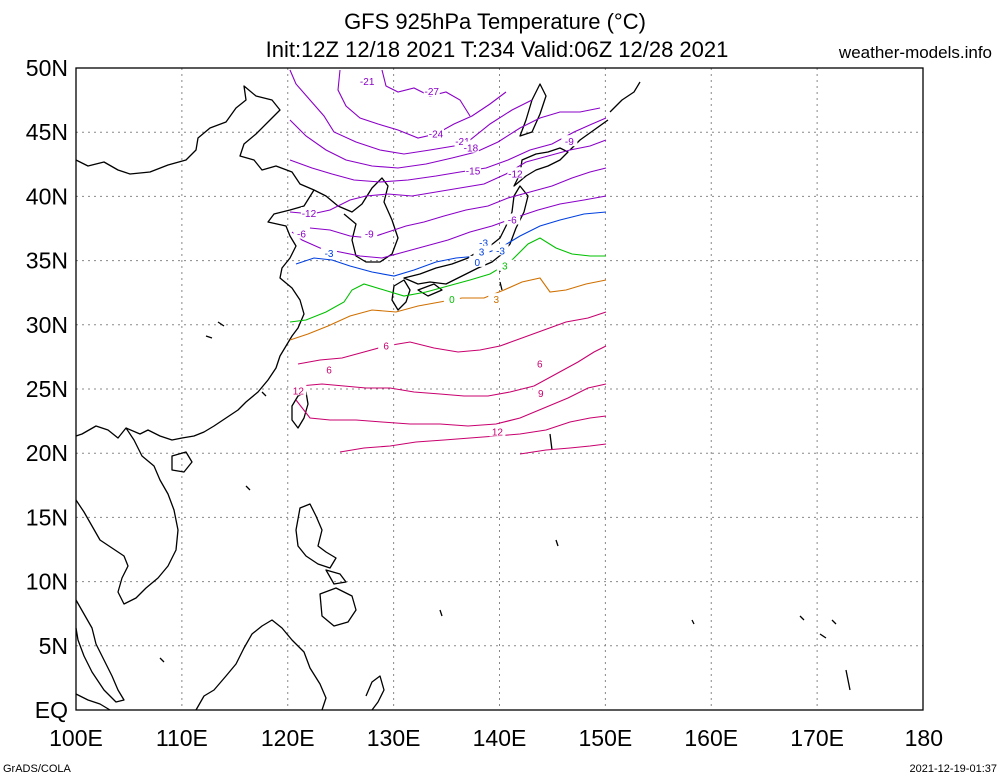 Image resolution: width=1000 pixels, height=779 pixels. What do you see at coordinates (47, 68) in the screenshot?
I see `lat-tick-50N: 50N` at bounding box center [47, 68].